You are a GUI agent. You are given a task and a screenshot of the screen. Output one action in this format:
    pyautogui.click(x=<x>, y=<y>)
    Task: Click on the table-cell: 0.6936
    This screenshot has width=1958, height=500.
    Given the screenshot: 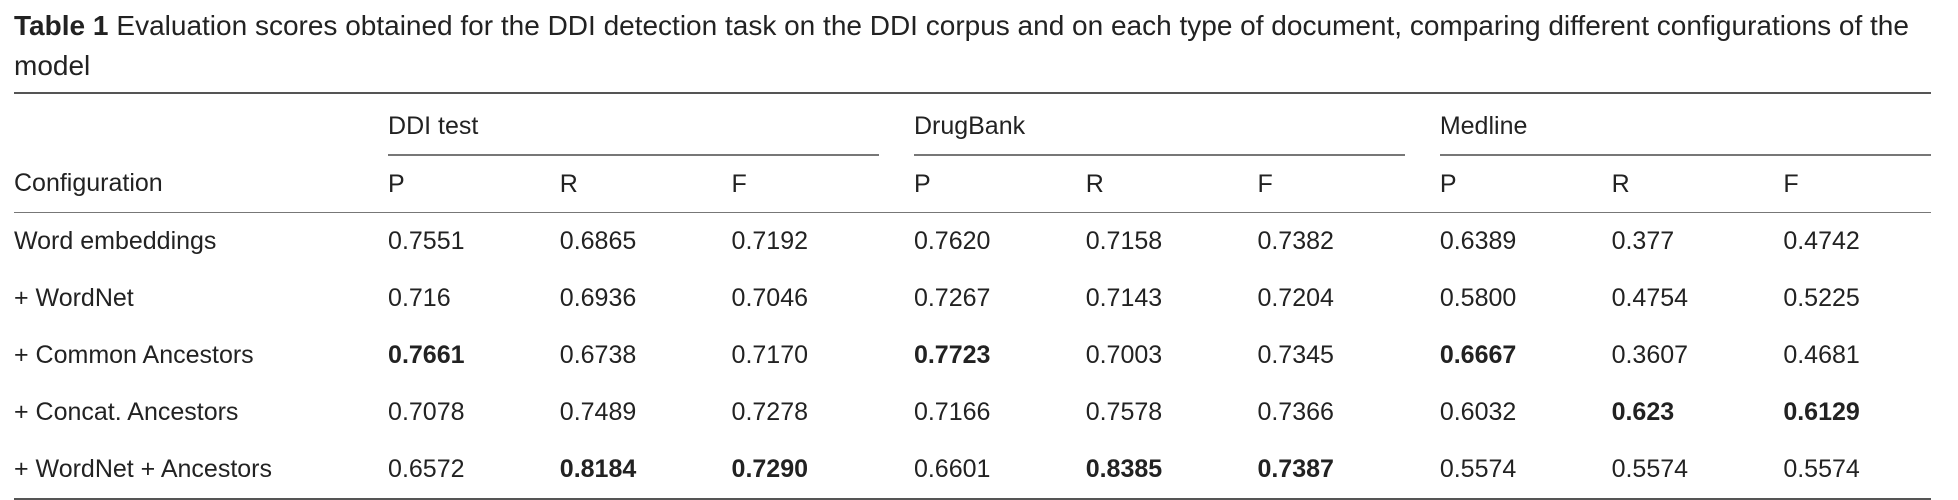 What is the action you would take?
    pyautogui.click(x=598, y=298)
    